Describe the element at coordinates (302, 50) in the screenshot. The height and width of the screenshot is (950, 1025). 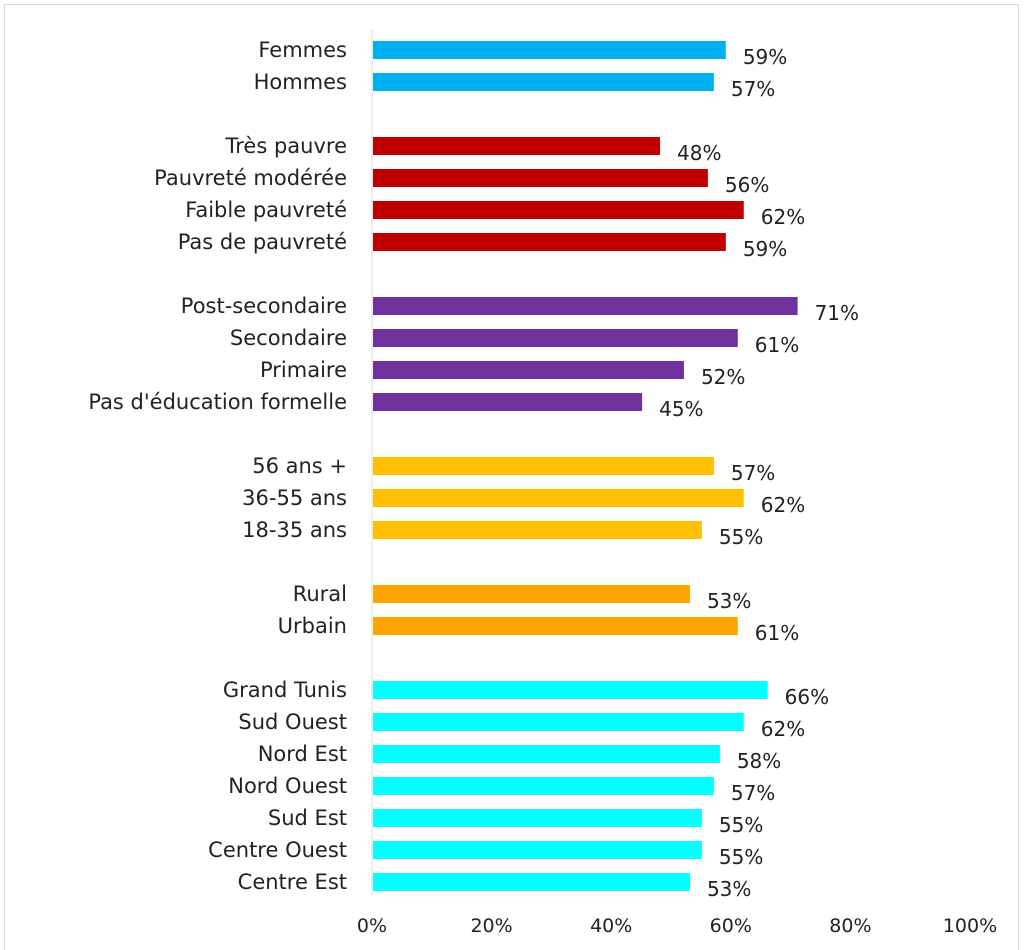
I see `category-label: Femmes` at that location.